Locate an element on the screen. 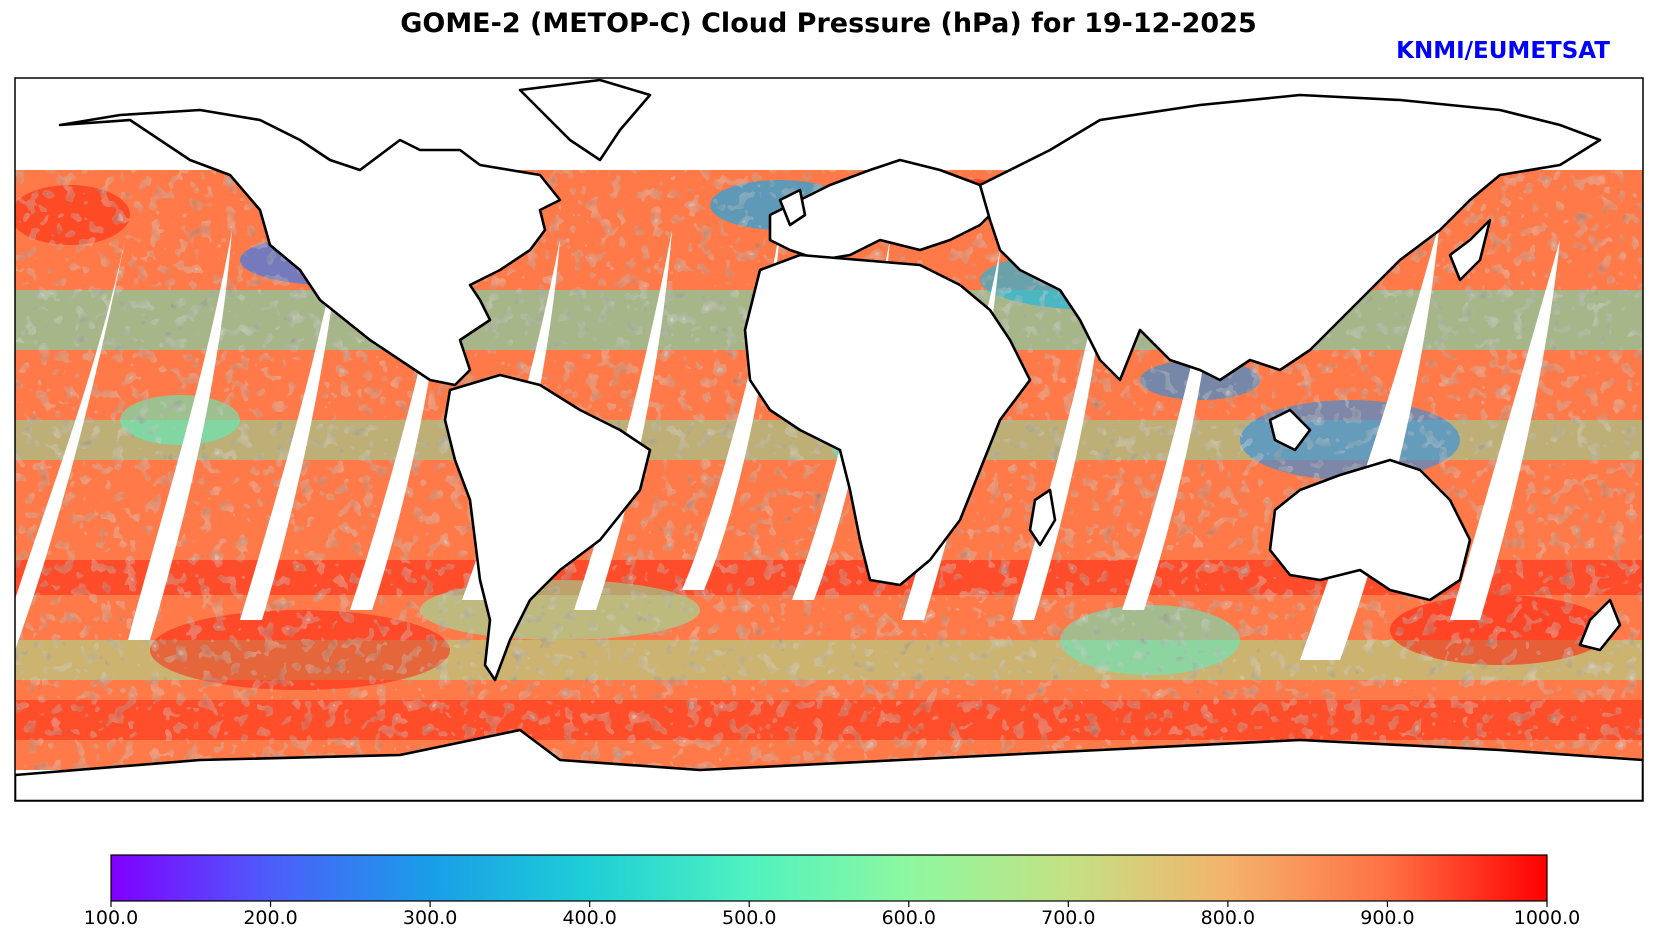 This screenshot has width=1657, height=951. colorbar-tick-label: 800.0 is located at coordinates (1228, 918).